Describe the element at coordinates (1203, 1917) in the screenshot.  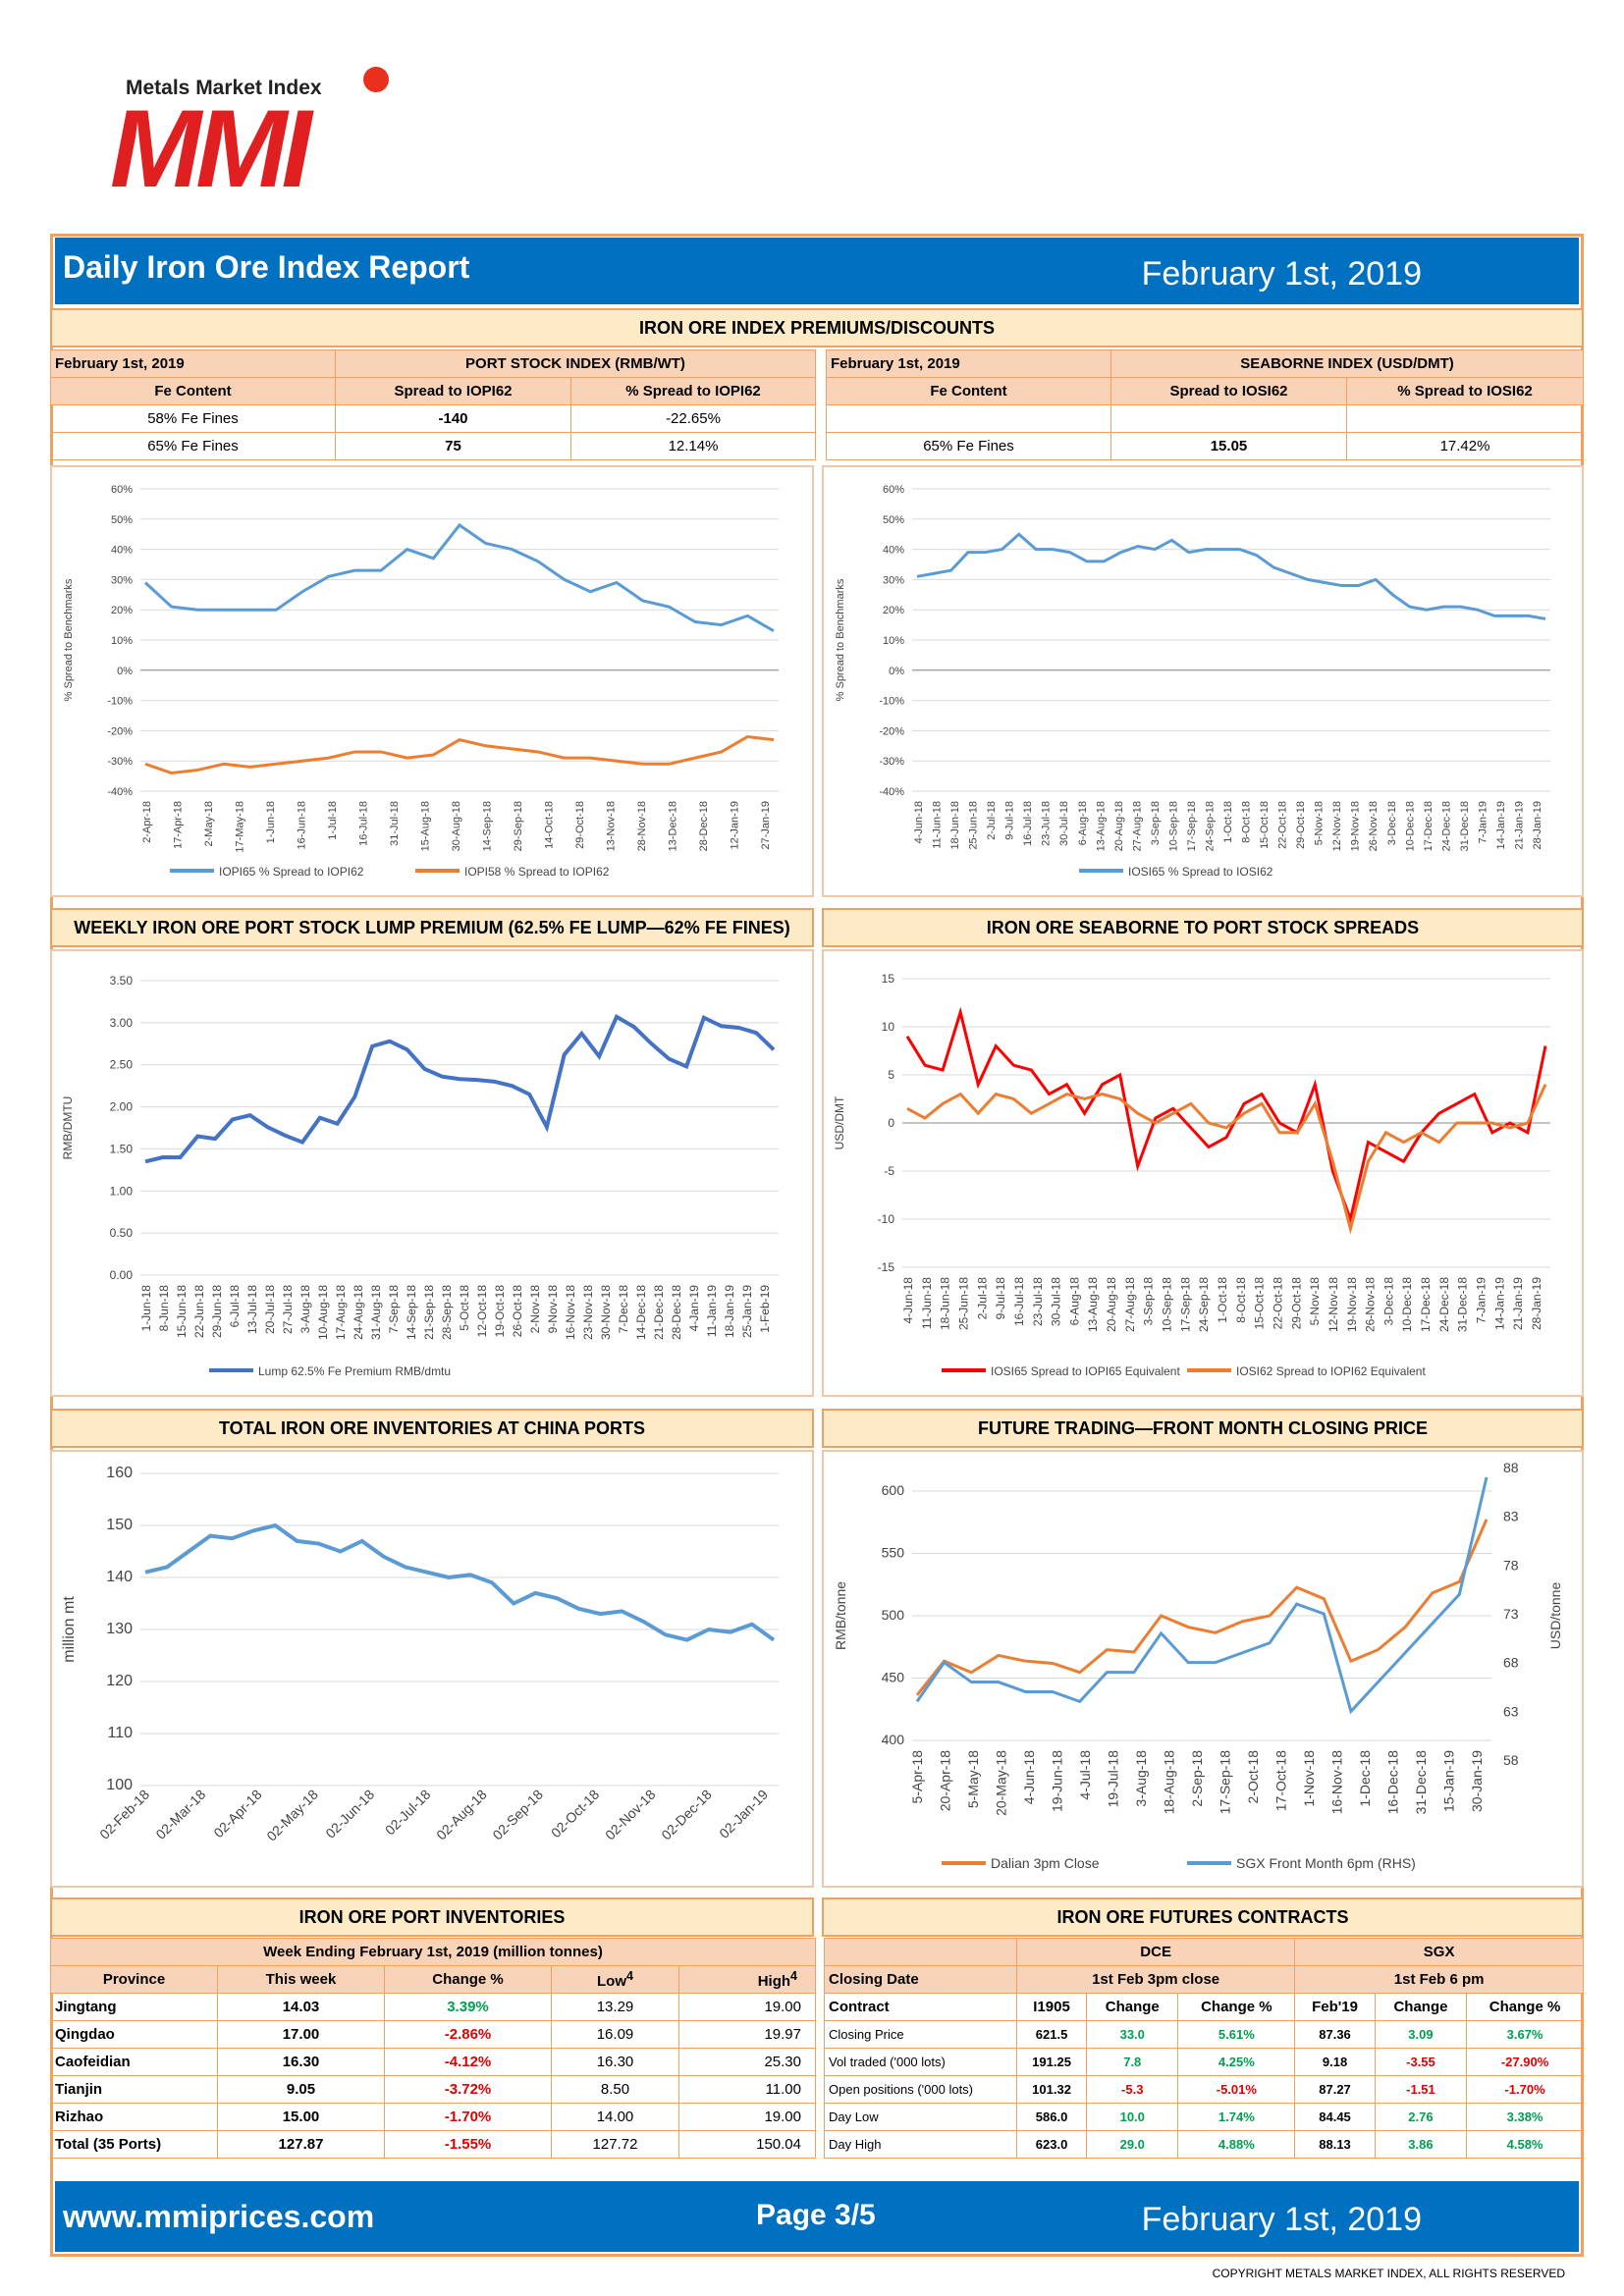
I see `futures-table-title: IRON ORE FUTURES CONTRACTS` at that location.